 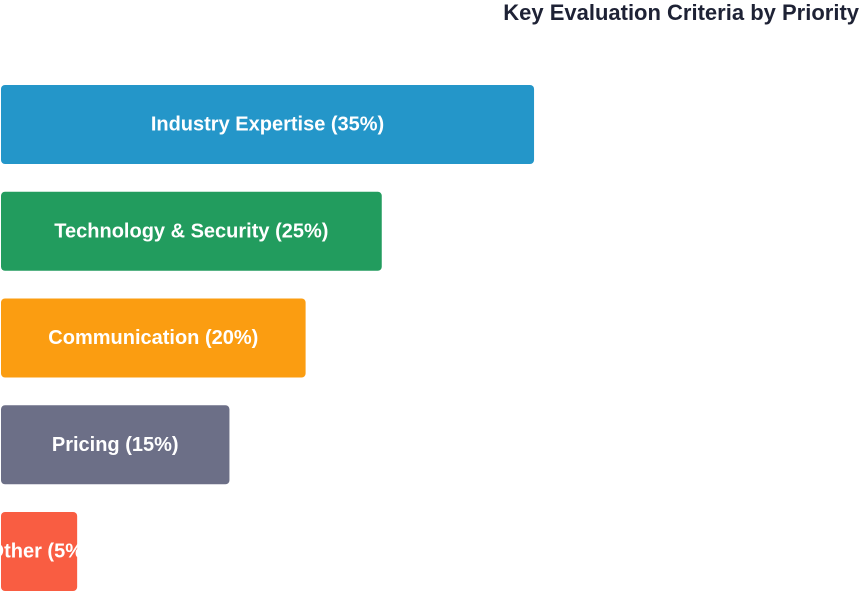 I want to click on chart-title: Key Evaluation Criteria by Priority, so click(x=681, y=12).